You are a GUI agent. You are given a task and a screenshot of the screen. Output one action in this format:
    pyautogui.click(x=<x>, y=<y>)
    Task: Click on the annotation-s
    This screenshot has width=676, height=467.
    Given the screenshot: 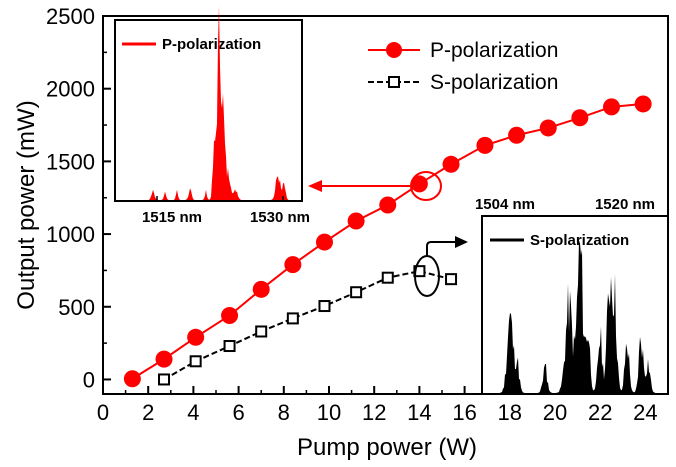 What is the action you would take?
    pyautogui.click(x=441, y=266)
    